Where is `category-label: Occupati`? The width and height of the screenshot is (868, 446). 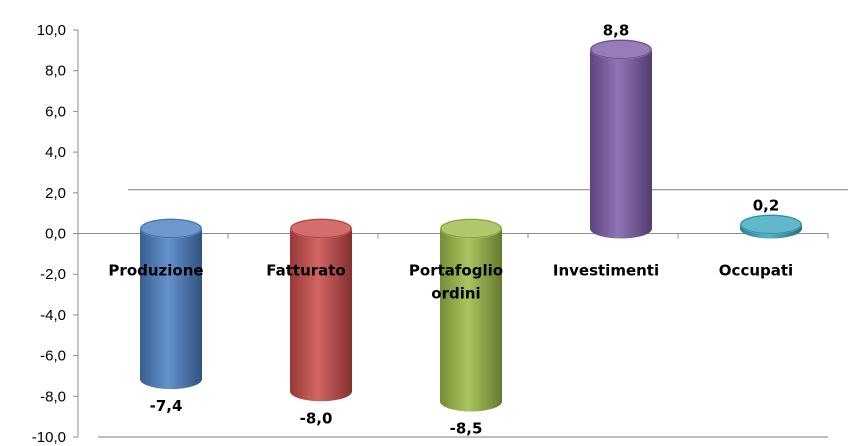
category-label: Occupati is located at coordinates (756, 271).